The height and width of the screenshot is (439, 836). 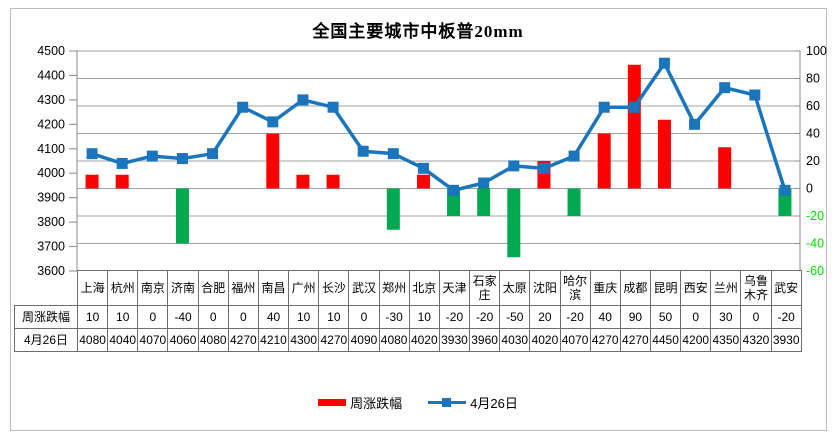 What do you see at coordinates (46, 340) in the screenshot?
I see `table-row-header: 4月26日` at bounding box center [46, 340].